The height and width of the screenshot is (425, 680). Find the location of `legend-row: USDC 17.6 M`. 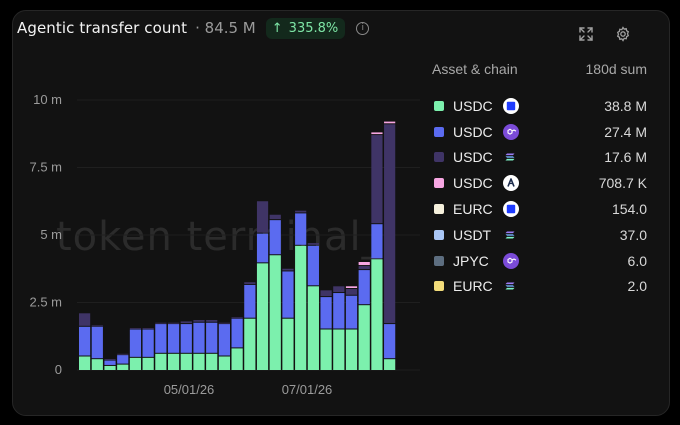

legend-row: USDC 17.6 M is located at coordinates (539, 158).